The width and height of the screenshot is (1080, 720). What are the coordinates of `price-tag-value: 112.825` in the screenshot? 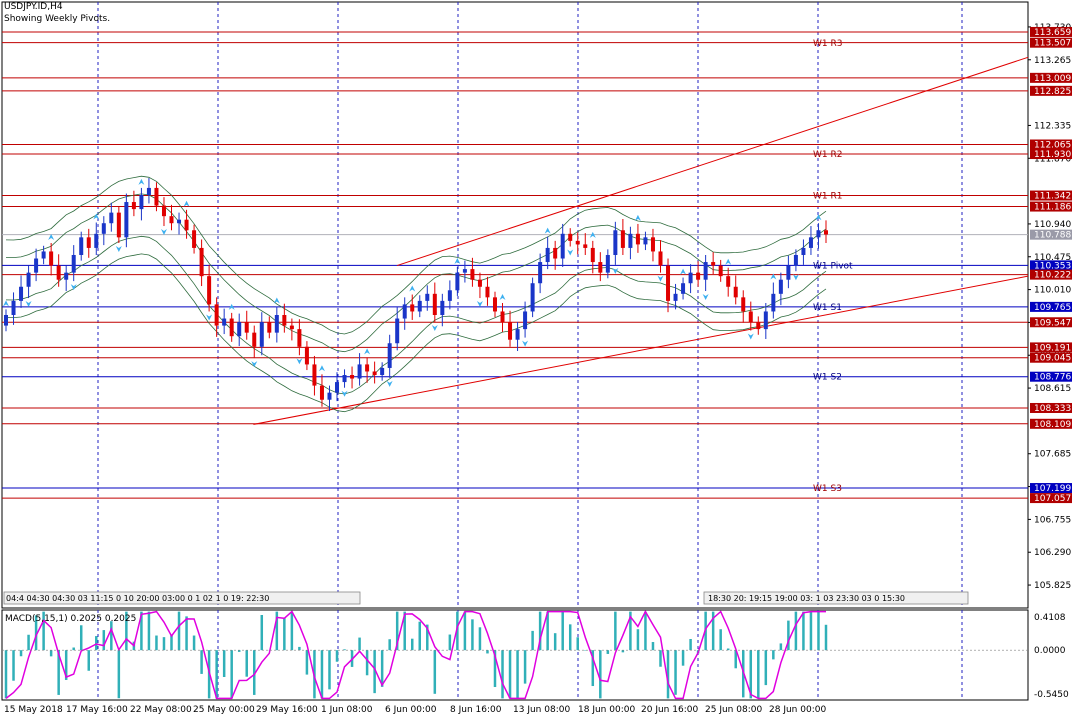 It's located at (1052, 92).